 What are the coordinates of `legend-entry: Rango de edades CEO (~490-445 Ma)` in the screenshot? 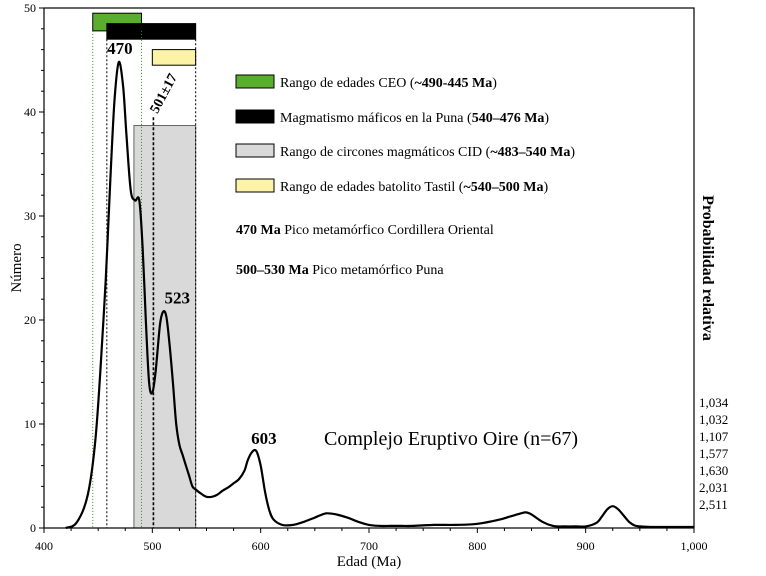 It's located at (388, 83).